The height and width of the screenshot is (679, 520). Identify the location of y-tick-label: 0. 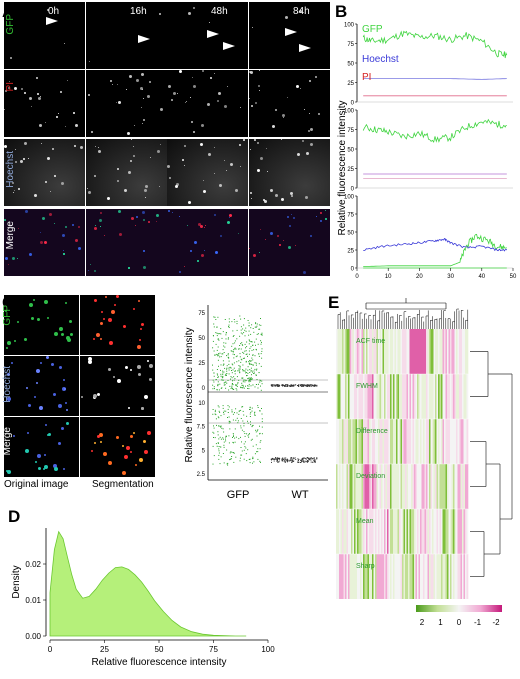
(353, 190).